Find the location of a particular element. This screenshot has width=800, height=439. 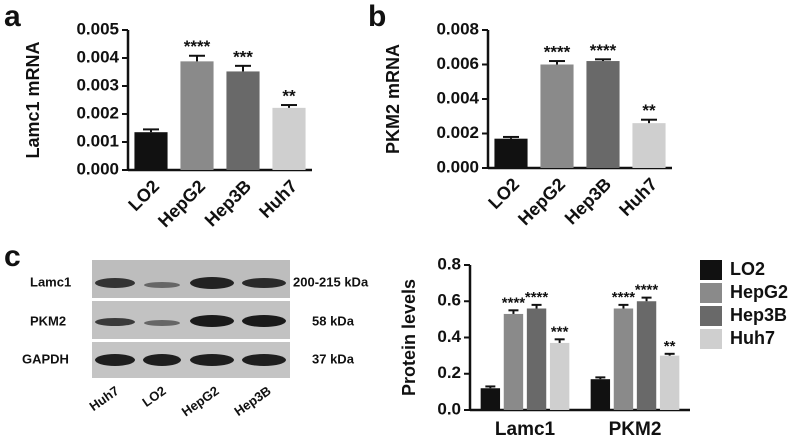

blot-image is located at coordinates (191, 319).